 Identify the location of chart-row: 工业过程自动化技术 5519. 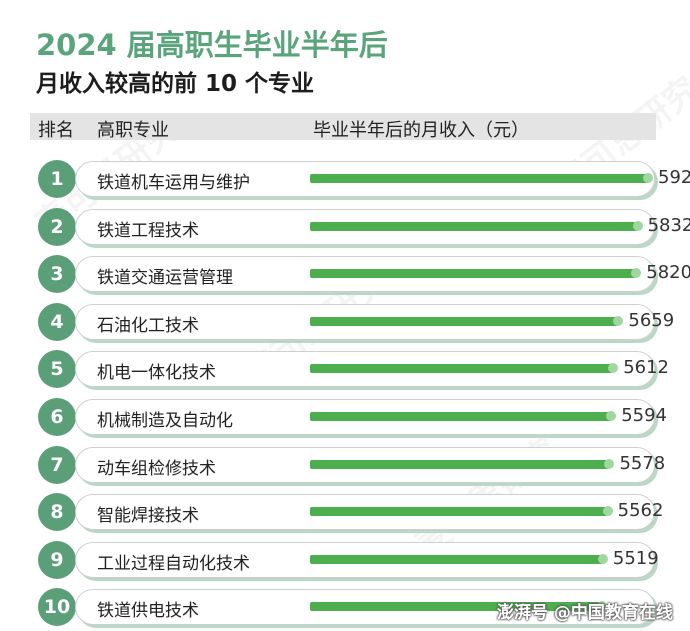
(367, 561).